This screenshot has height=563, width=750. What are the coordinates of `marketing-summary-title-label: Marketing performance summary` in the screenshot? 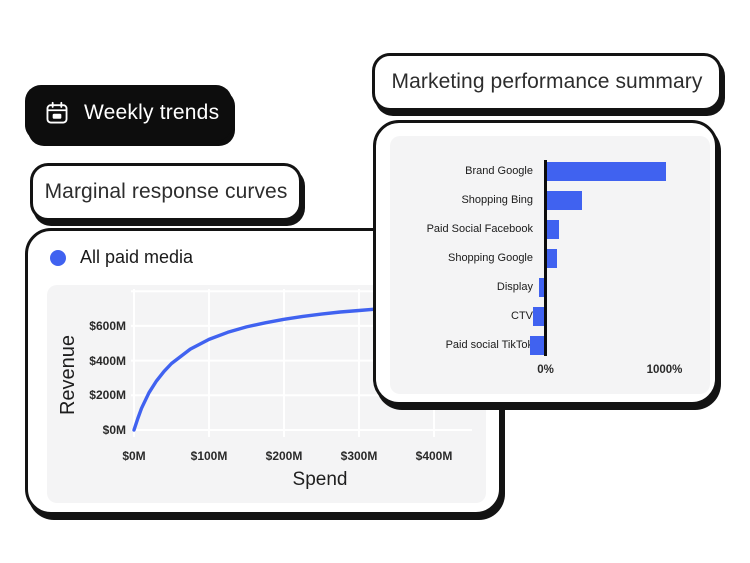 It's located at (547, 81).